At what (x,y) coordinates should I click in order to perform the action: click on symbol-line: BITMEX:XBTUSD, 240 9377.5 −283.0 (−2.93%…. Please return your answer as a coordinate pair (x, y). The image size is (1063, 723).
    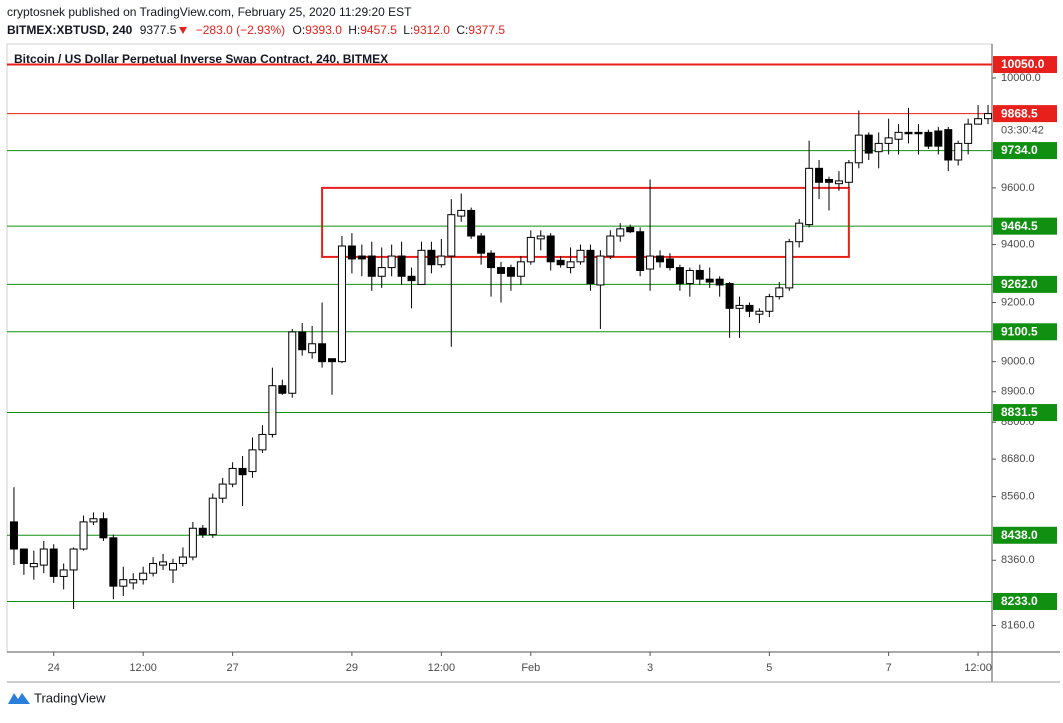
    Looking at the image, I should click on (256, 30).